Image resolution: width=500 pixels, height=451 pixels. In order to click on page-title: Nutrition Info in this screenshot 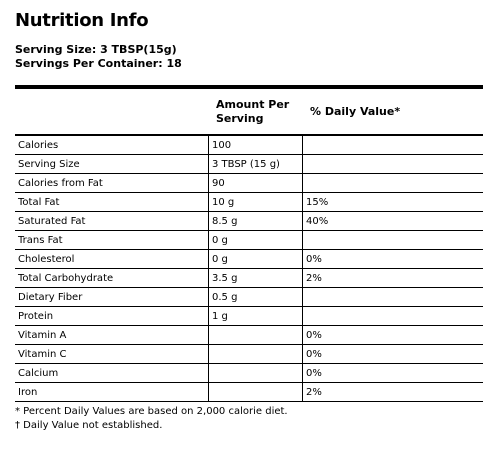, I will do `click(82, 20)`.